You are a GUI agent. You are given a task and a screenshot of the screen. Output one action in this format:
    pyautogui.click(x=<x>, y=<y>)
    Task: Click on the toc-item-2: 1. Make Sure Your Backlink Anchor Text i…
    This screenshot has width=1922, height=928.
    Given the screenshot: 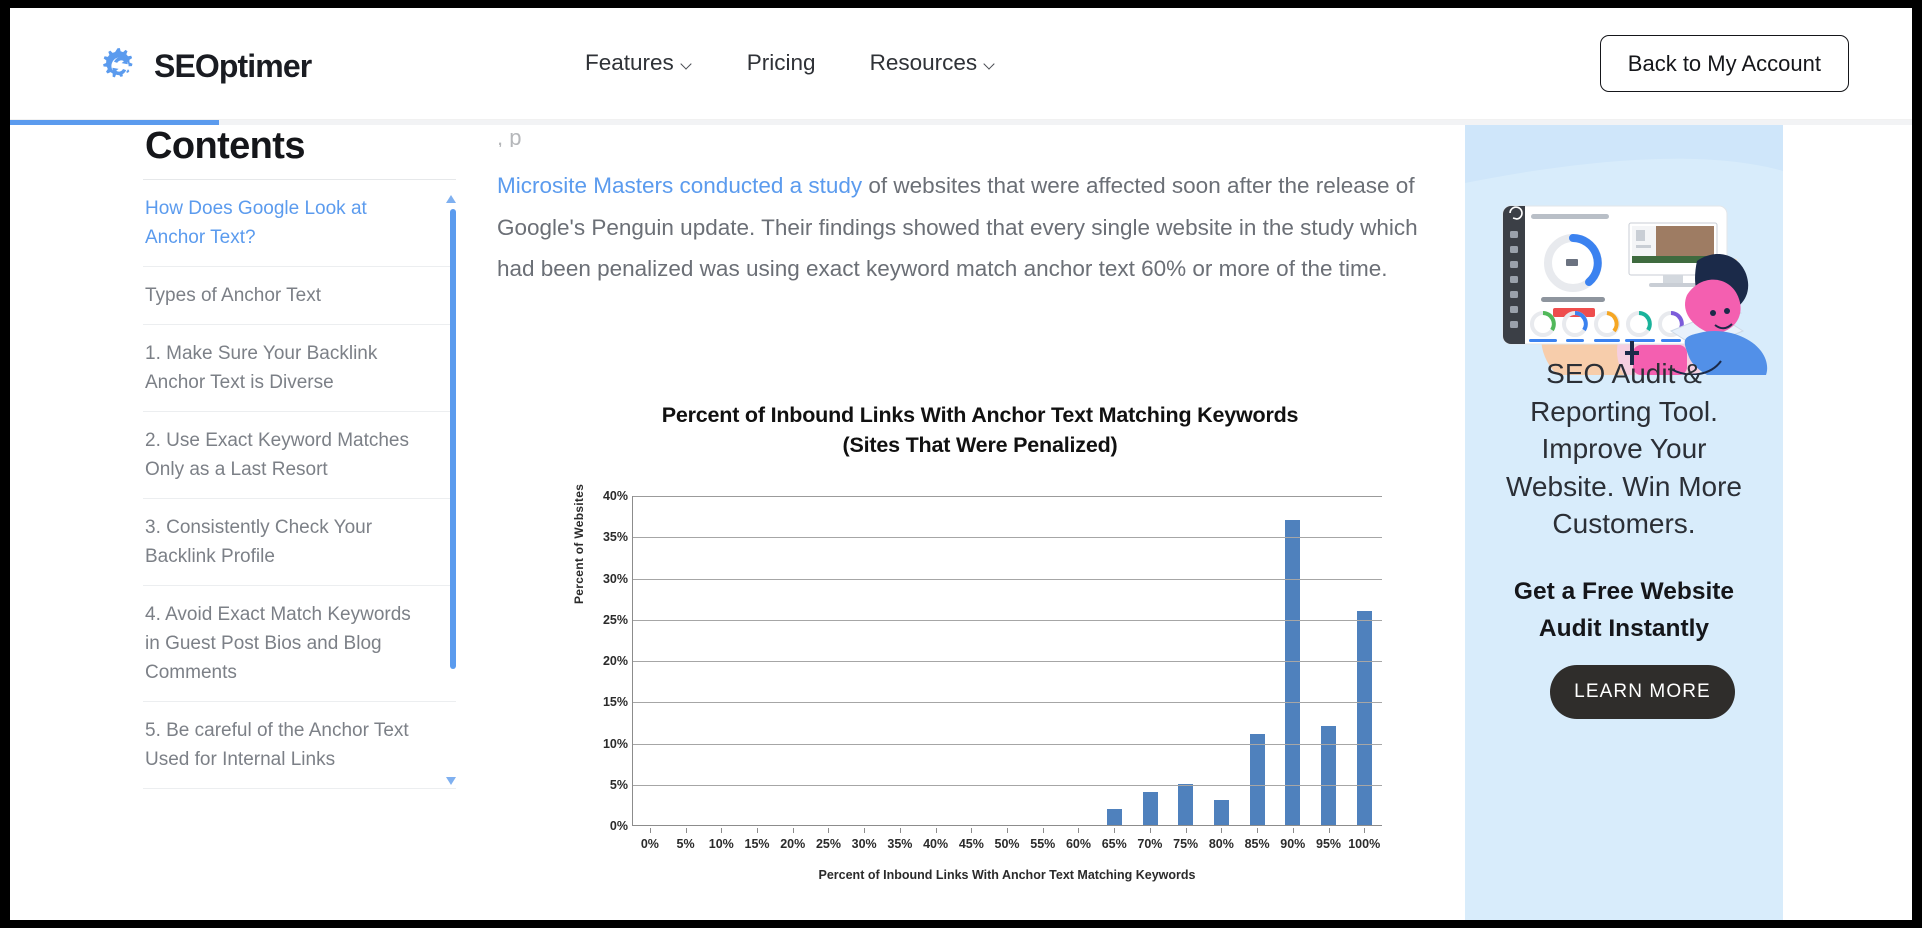 What is the action you would take?
    pyautogui.click(x=299, y=367)
    